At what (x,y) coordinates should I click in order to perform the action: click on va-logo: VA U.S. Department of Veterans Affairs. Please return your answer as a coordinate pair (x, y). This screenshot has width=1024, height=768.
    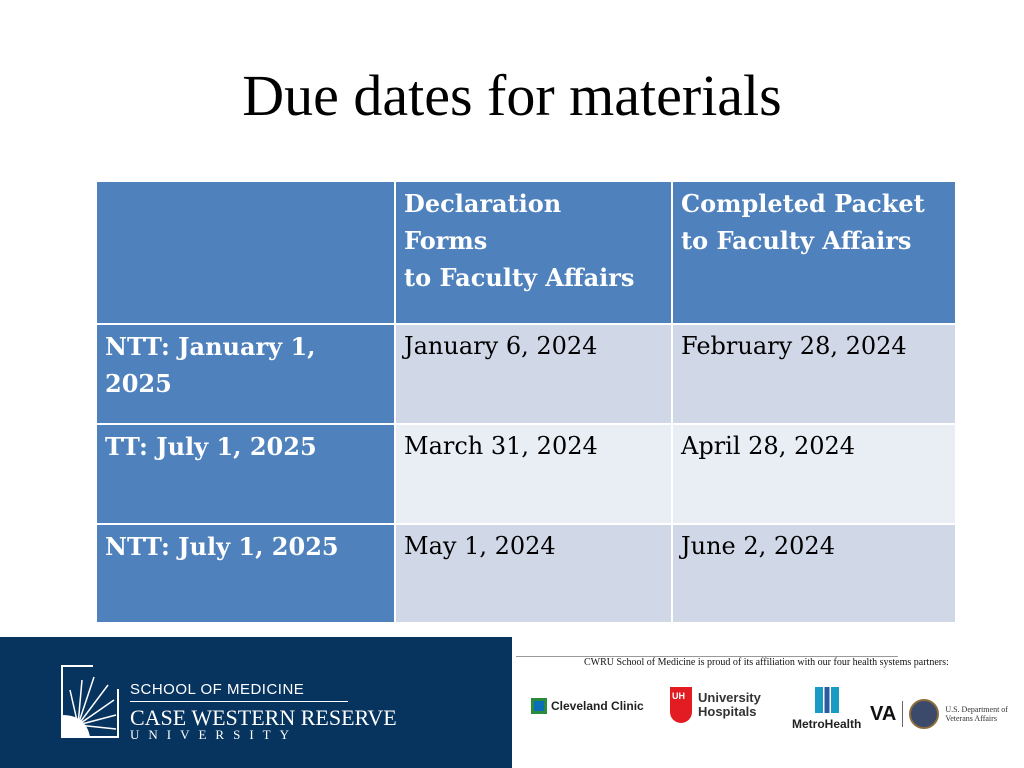
    Looking at the image, I should click on (941, 714).